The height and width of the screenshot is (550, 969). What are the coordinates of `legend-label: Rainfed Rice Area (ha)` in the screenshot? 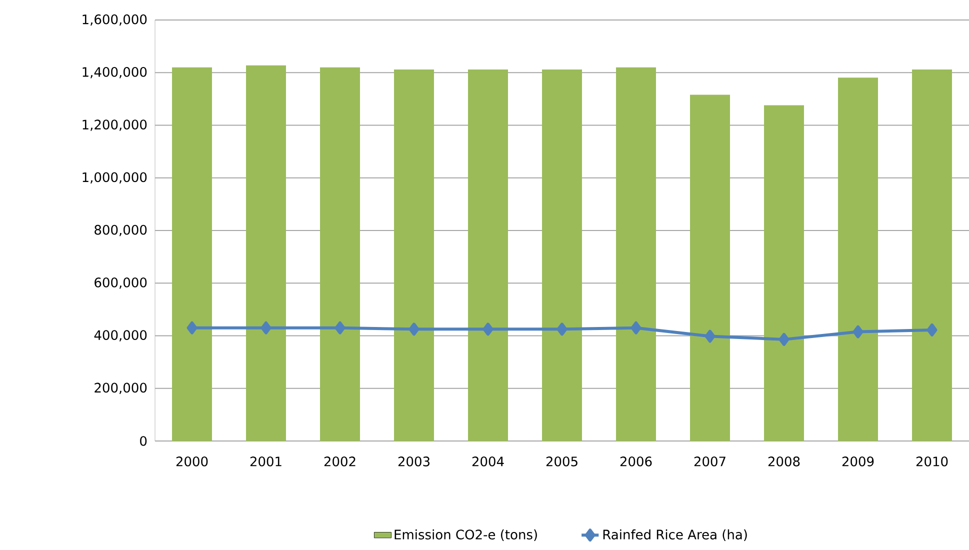 It's located at (675, 535).